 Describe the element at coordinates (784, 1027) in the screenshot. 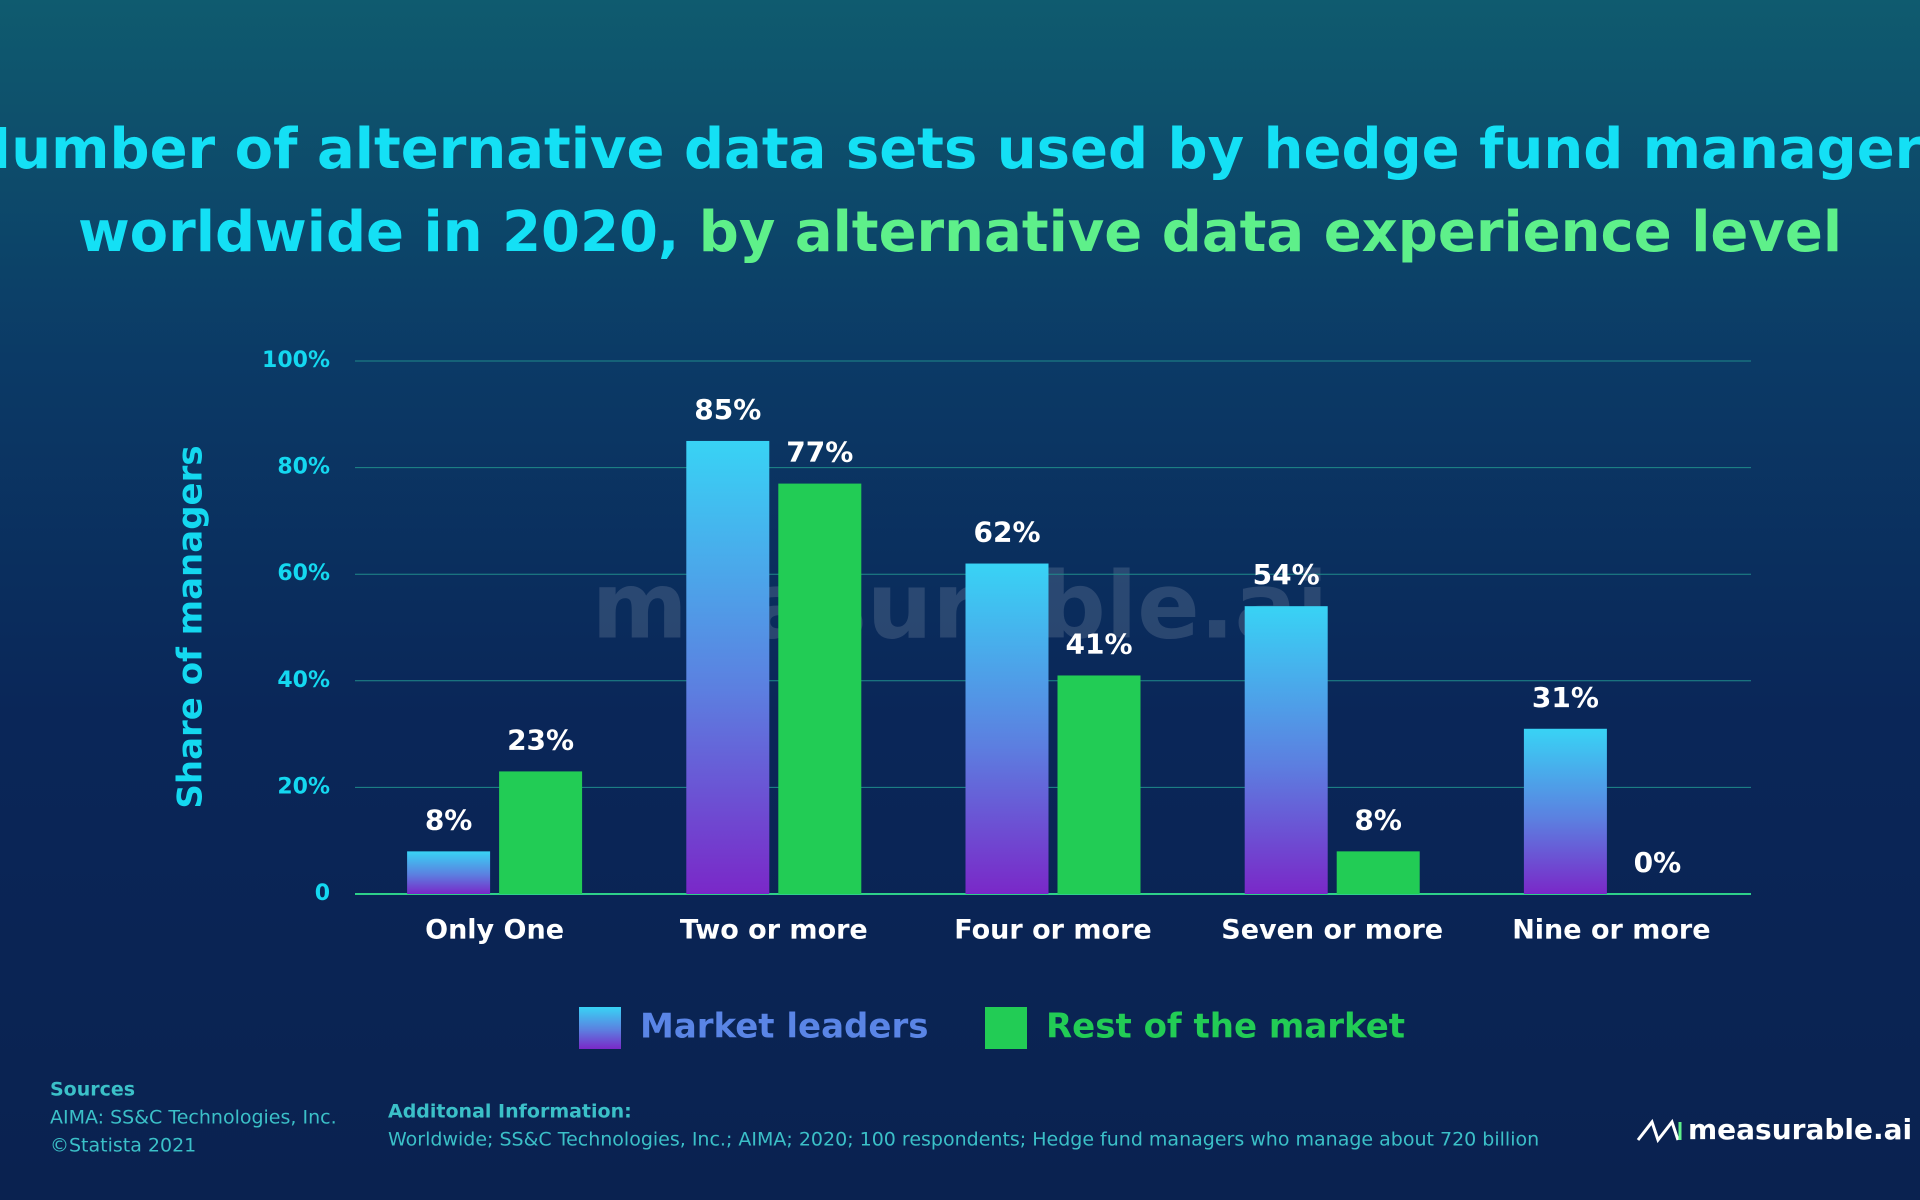

I see `legend-label: Market leaders` at that location.